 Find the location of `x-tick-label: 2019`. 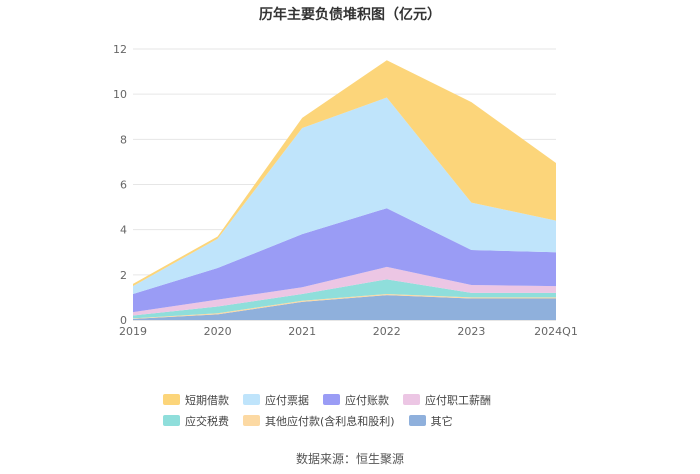

x-tick-label: 2019 is located at coordinates (133, 331).